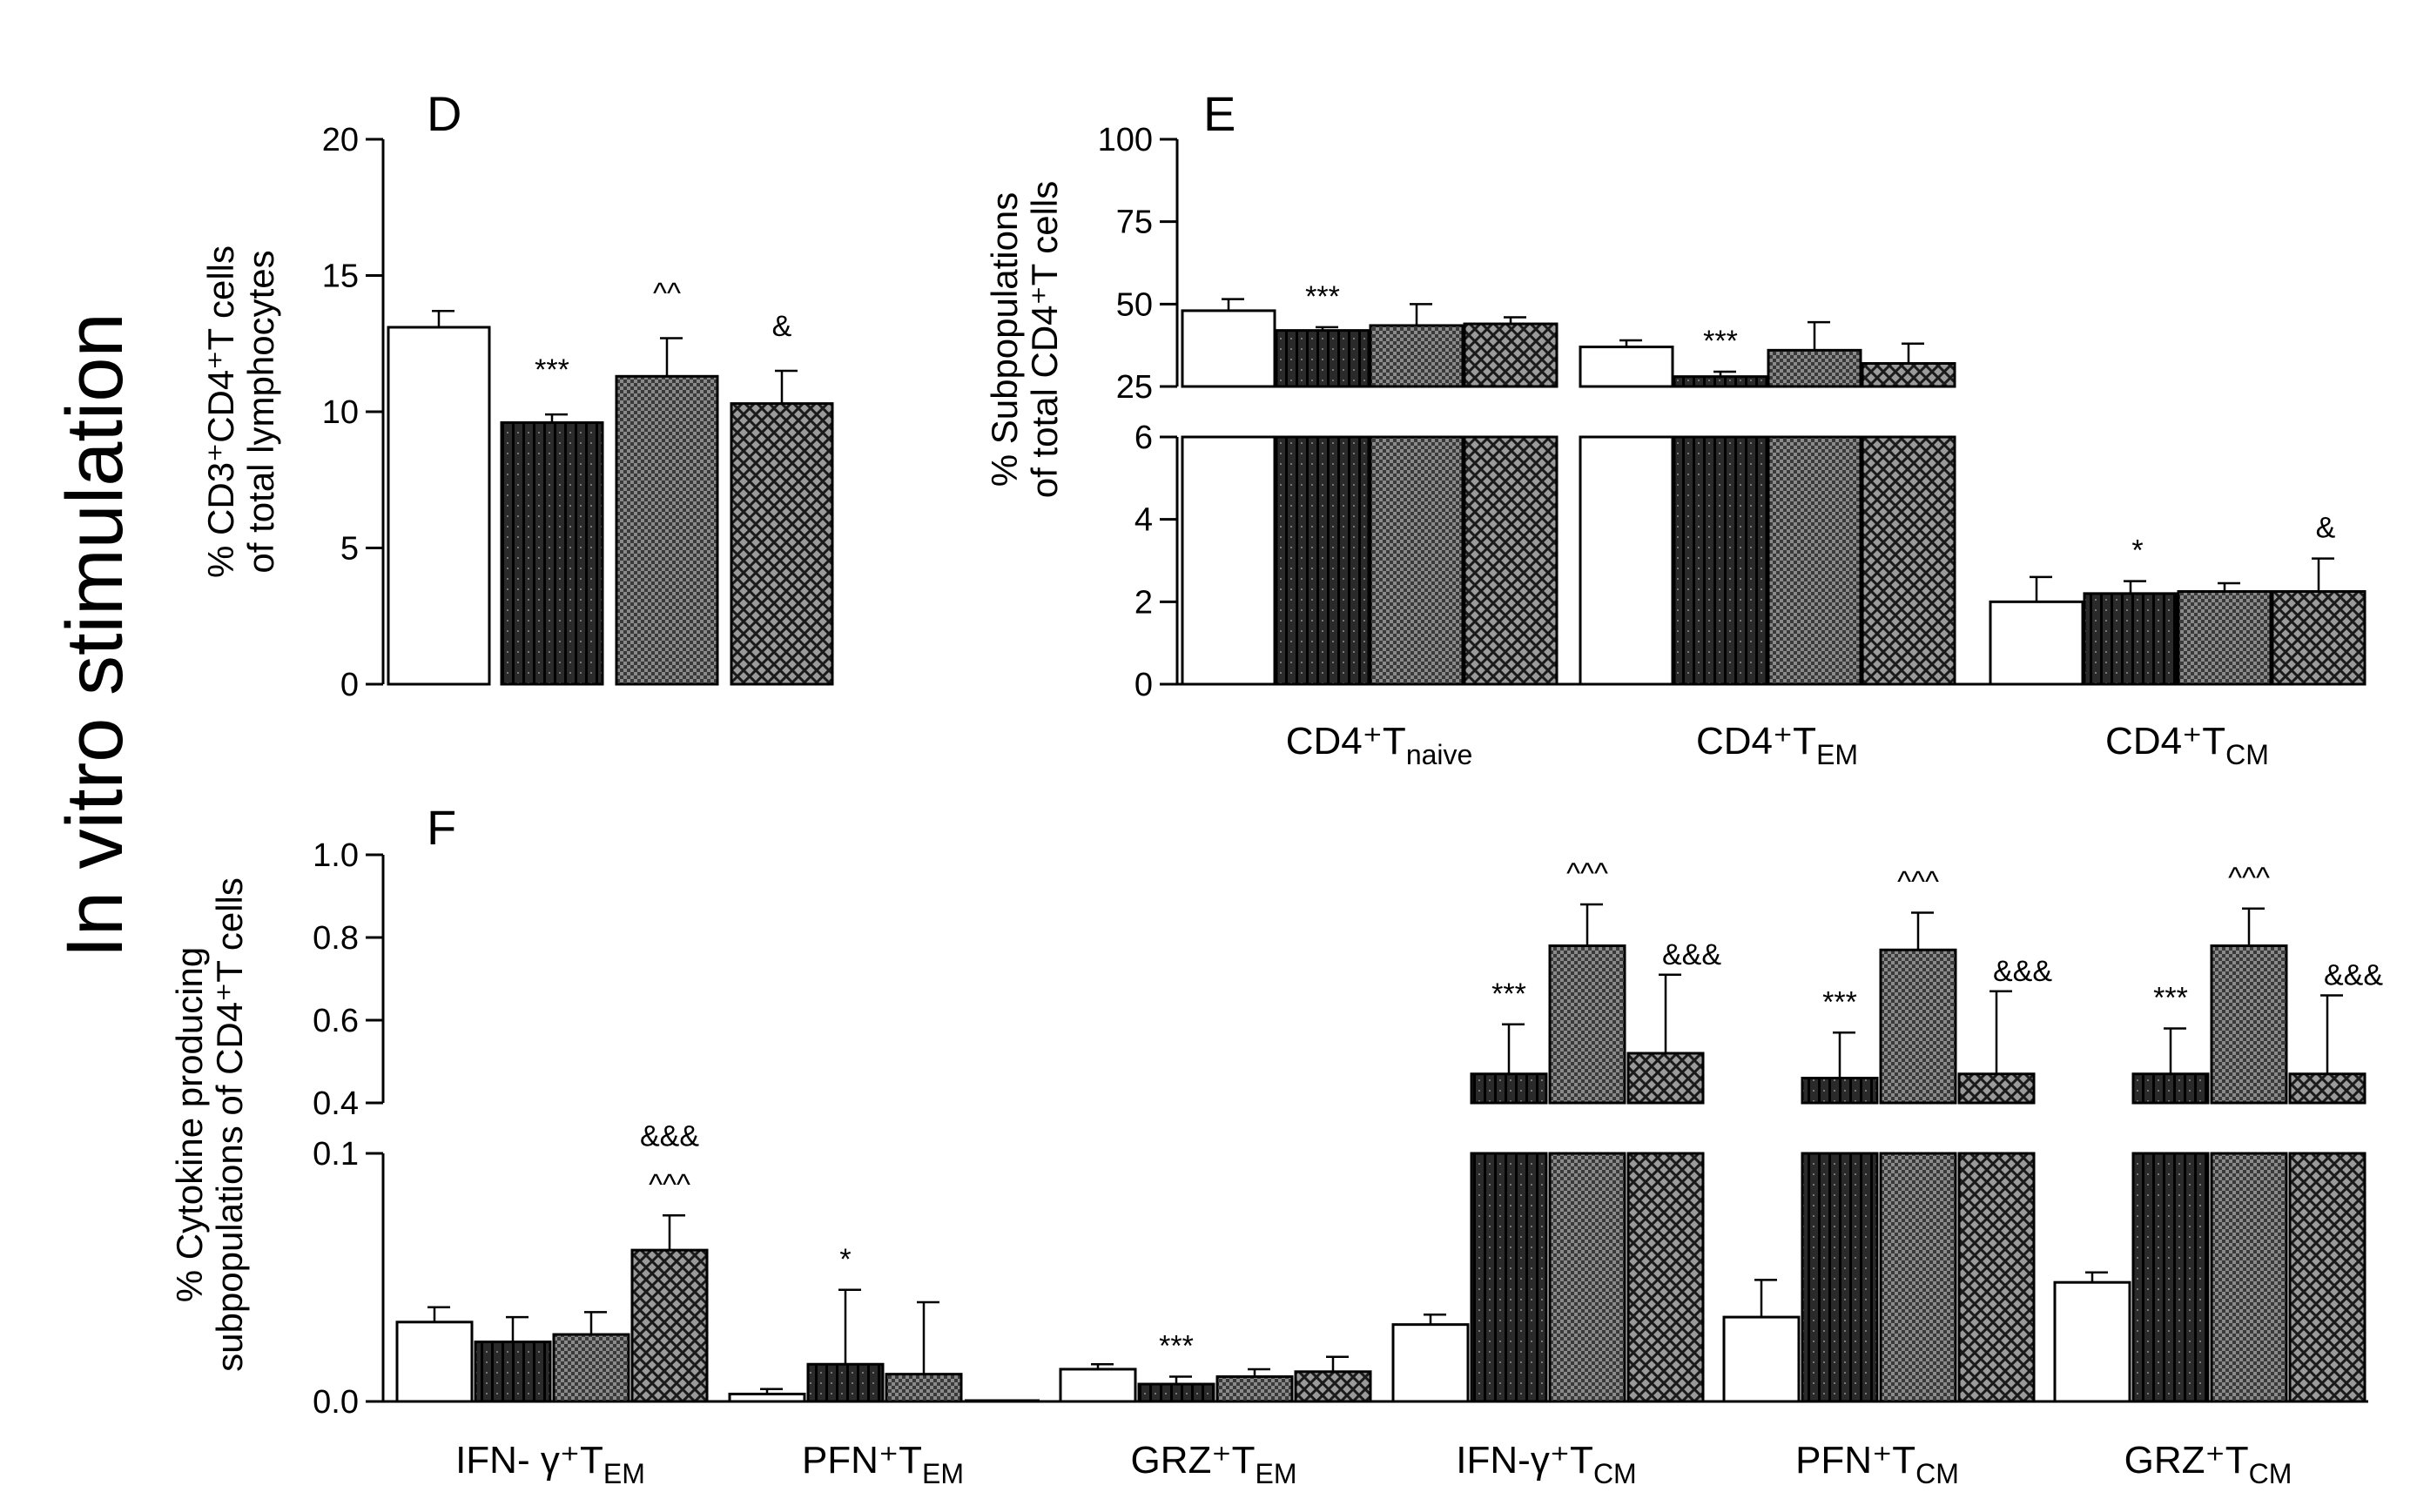 Image resolution: width=2417 pixels, height=1512 pixels. Describe the element at coordinates (845, 1259) in the screenshot. I see `panel-f-significance-marker: *` at that location.